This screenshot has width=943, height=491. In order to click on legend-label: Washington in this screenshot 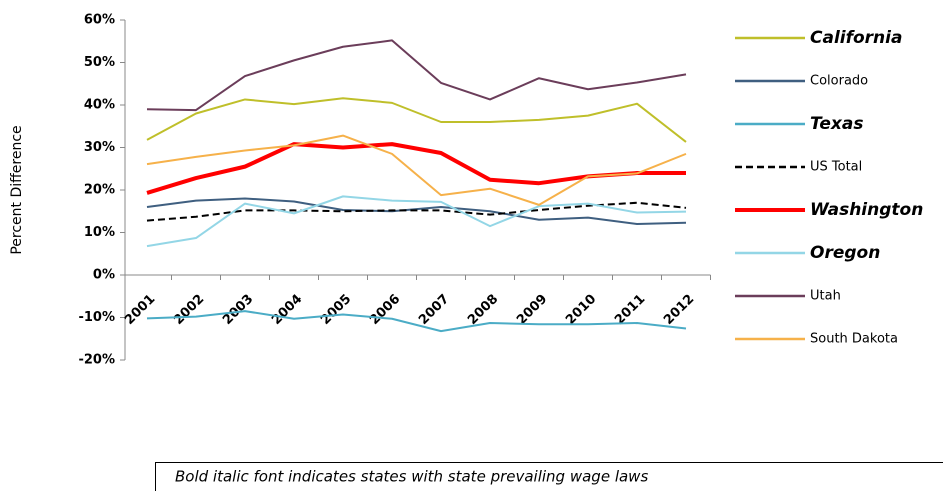, I will do `click(866, 210)`.